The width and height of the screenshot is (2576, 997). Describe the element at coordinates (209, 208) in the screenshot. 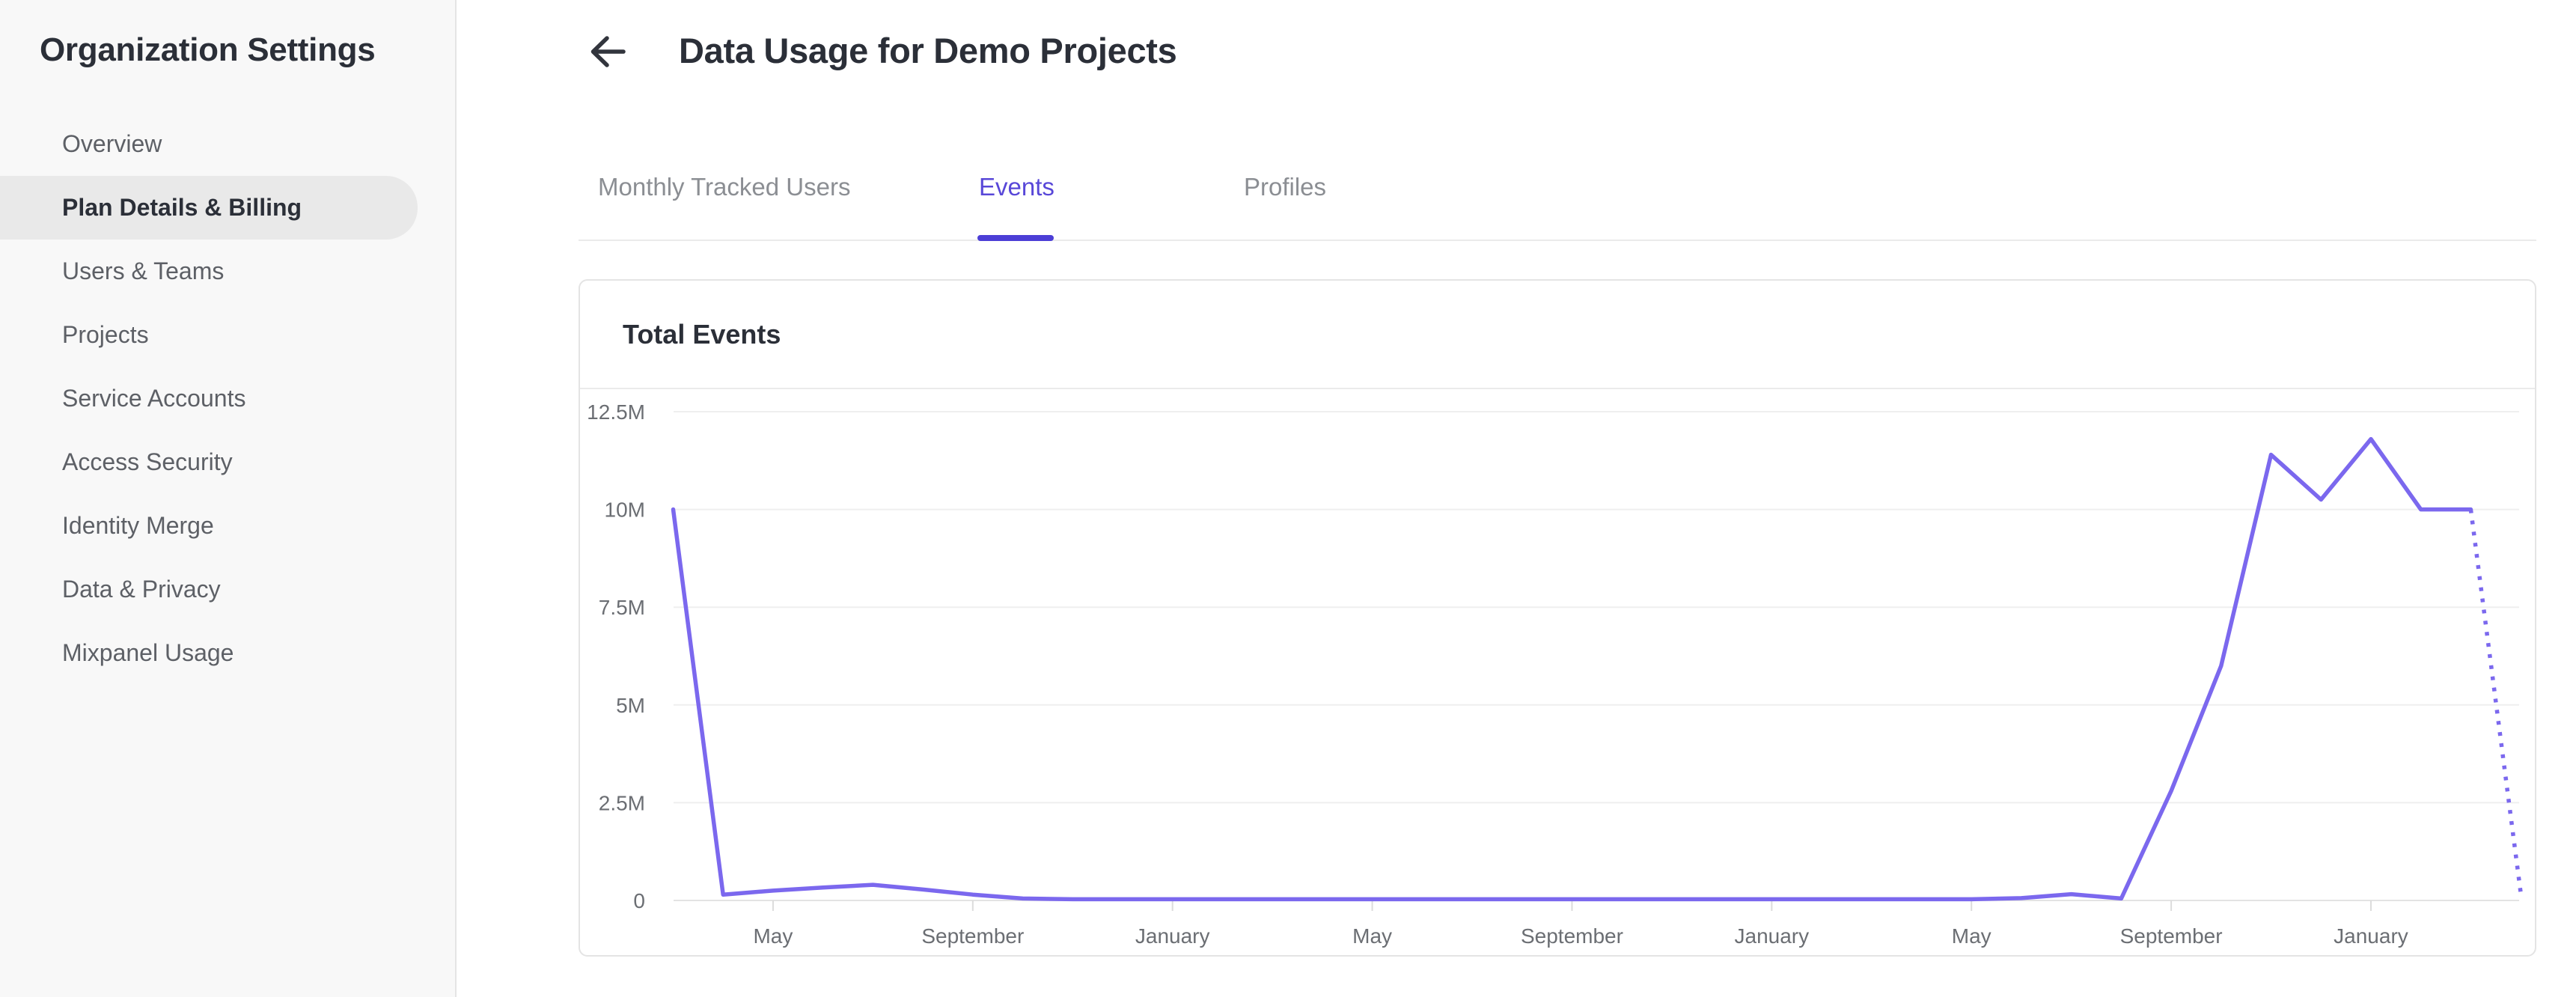

I see `sidebar-item-plan-details-billing: Plan Details & Billing` at that location.